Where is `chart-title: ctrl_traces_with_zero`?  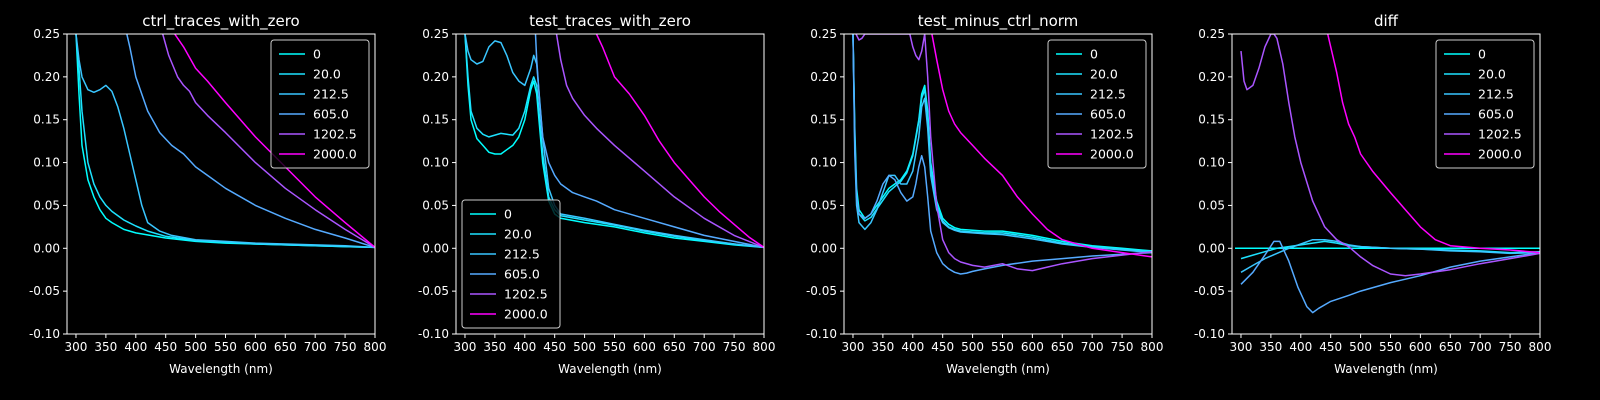 chart-title: ctrl_traces_with_zero is located at coordinates (220, 21).